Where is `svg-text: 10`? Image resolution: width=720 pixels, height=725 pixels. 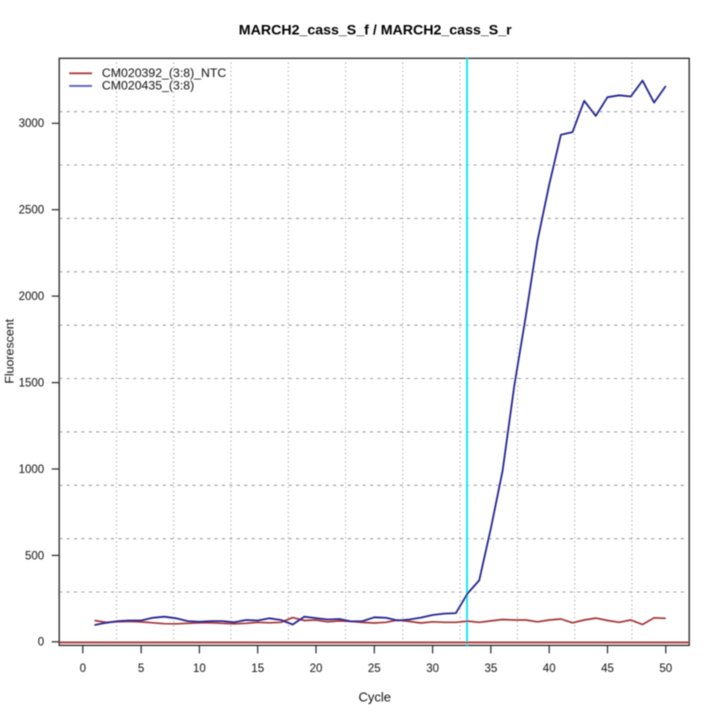
svg-text: 10 is located at coordinates (199, 669).